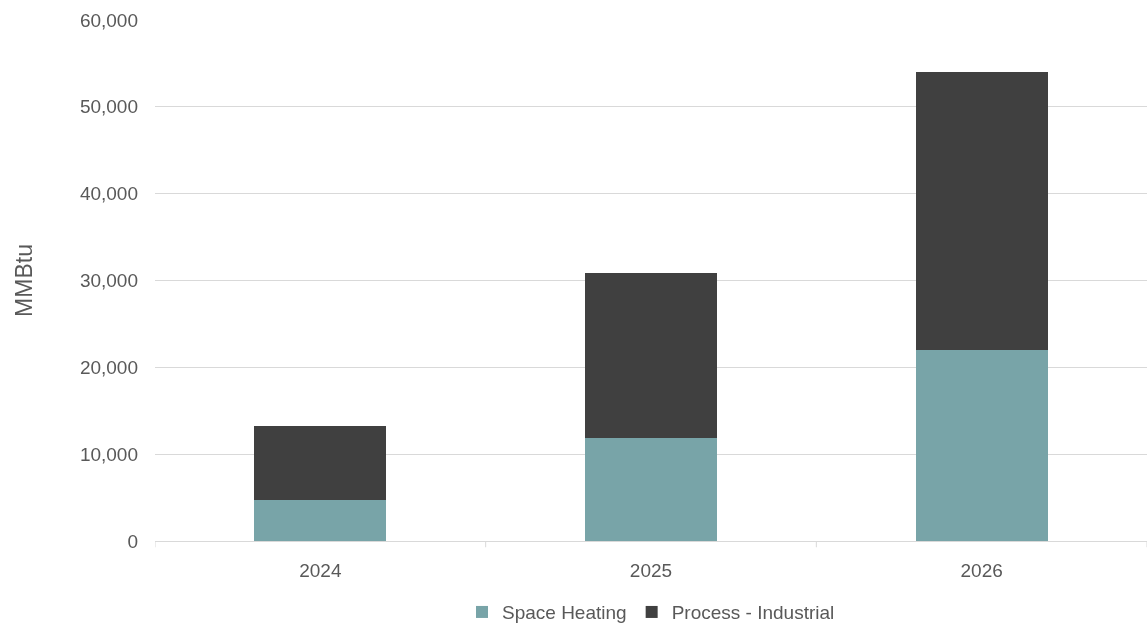 This screenshot has height=639, width=1147. Describe the element at coordinates (108, 20) in the screenshot. I see `y-tick-label: 60,000` at that location.